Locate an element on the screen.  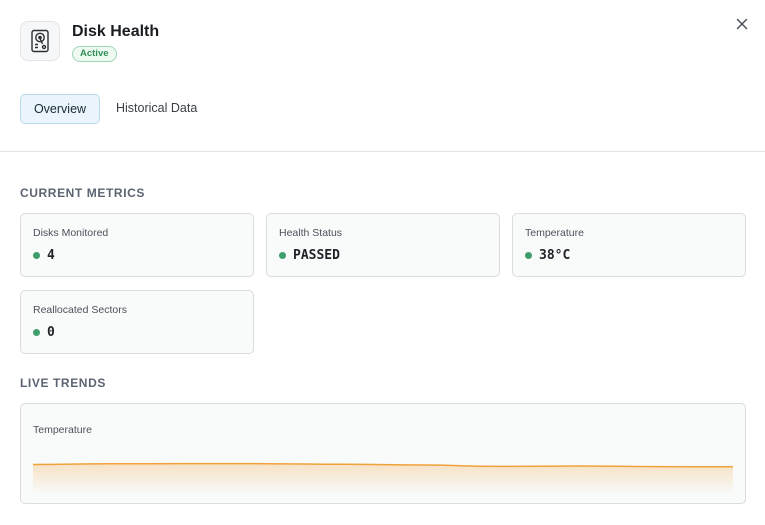
section-title-live-trends: LIVE TRENDS is located at coordinates (63, 383).